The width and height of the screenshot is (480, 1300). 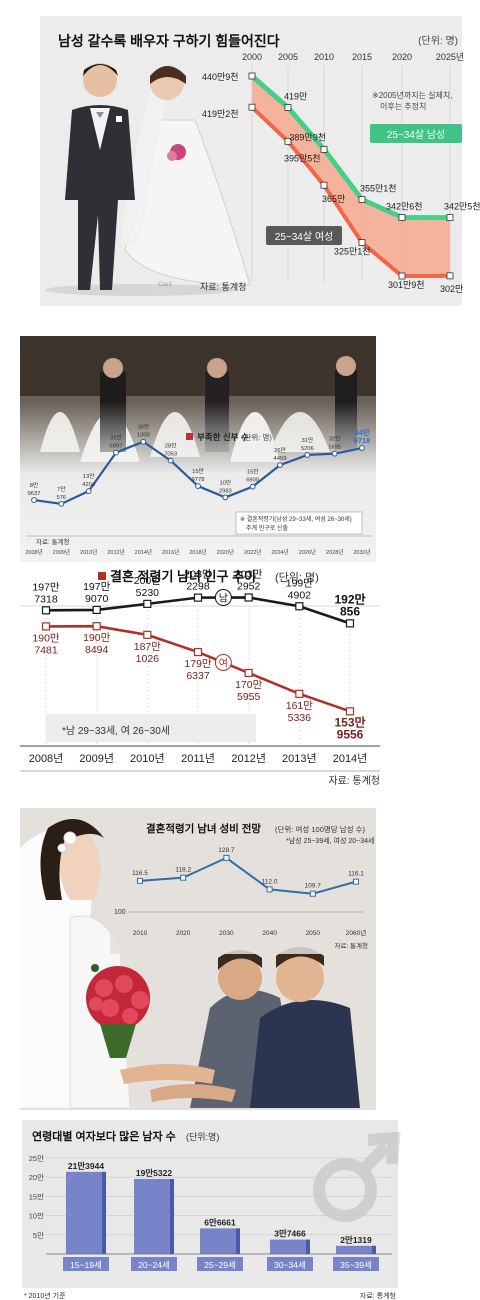 I want to click on data-label: 112.0, so click(x=270, y=881).